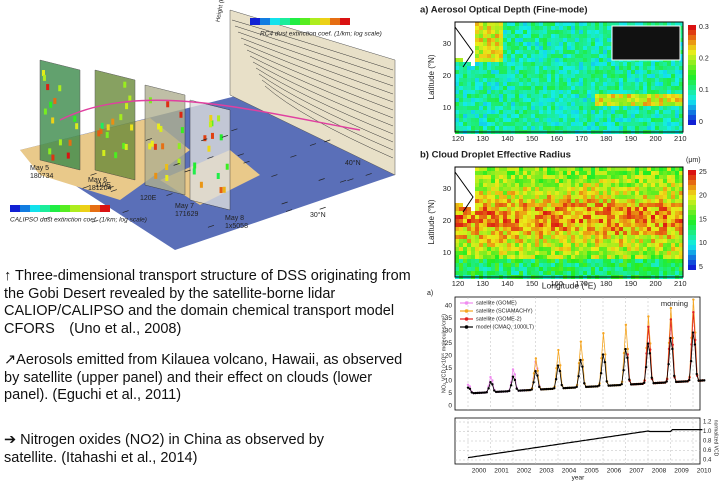 This screenshot has height=482, width=720. I want to click on label: 2000, so click(479, 471).